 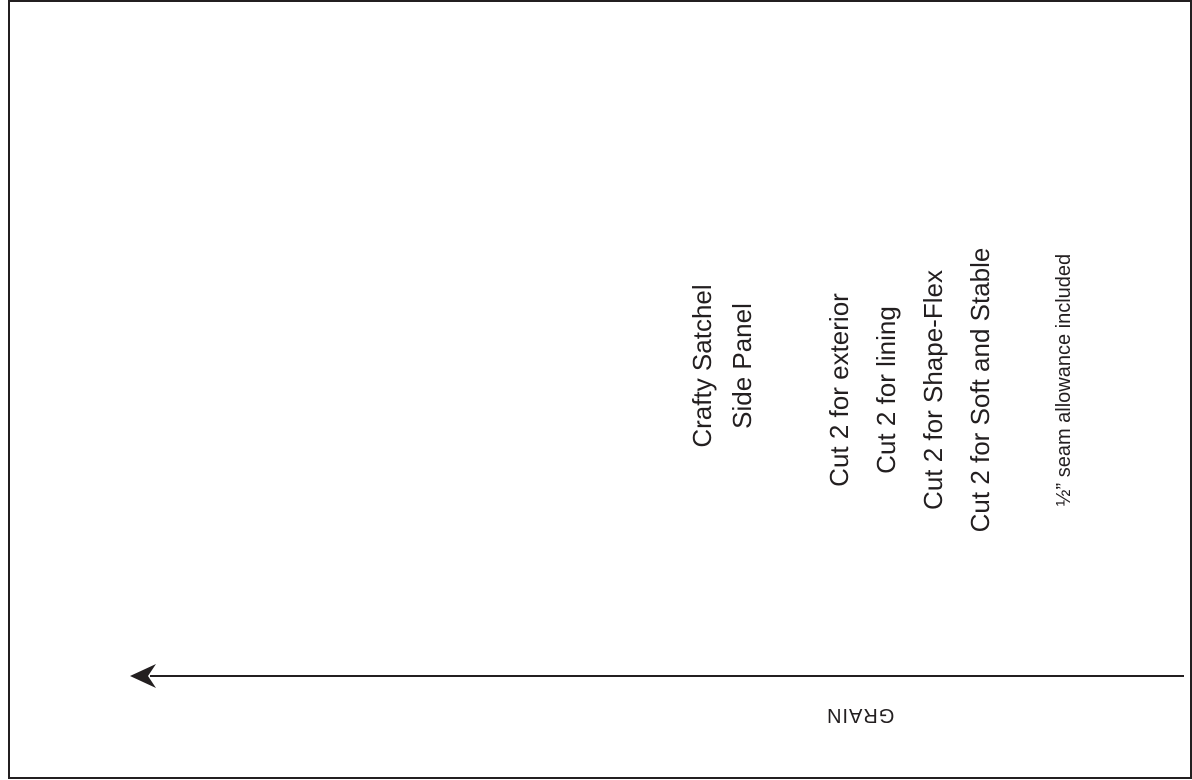 I want to click on grain-label: GRAIN, so click(x=860, y=715).